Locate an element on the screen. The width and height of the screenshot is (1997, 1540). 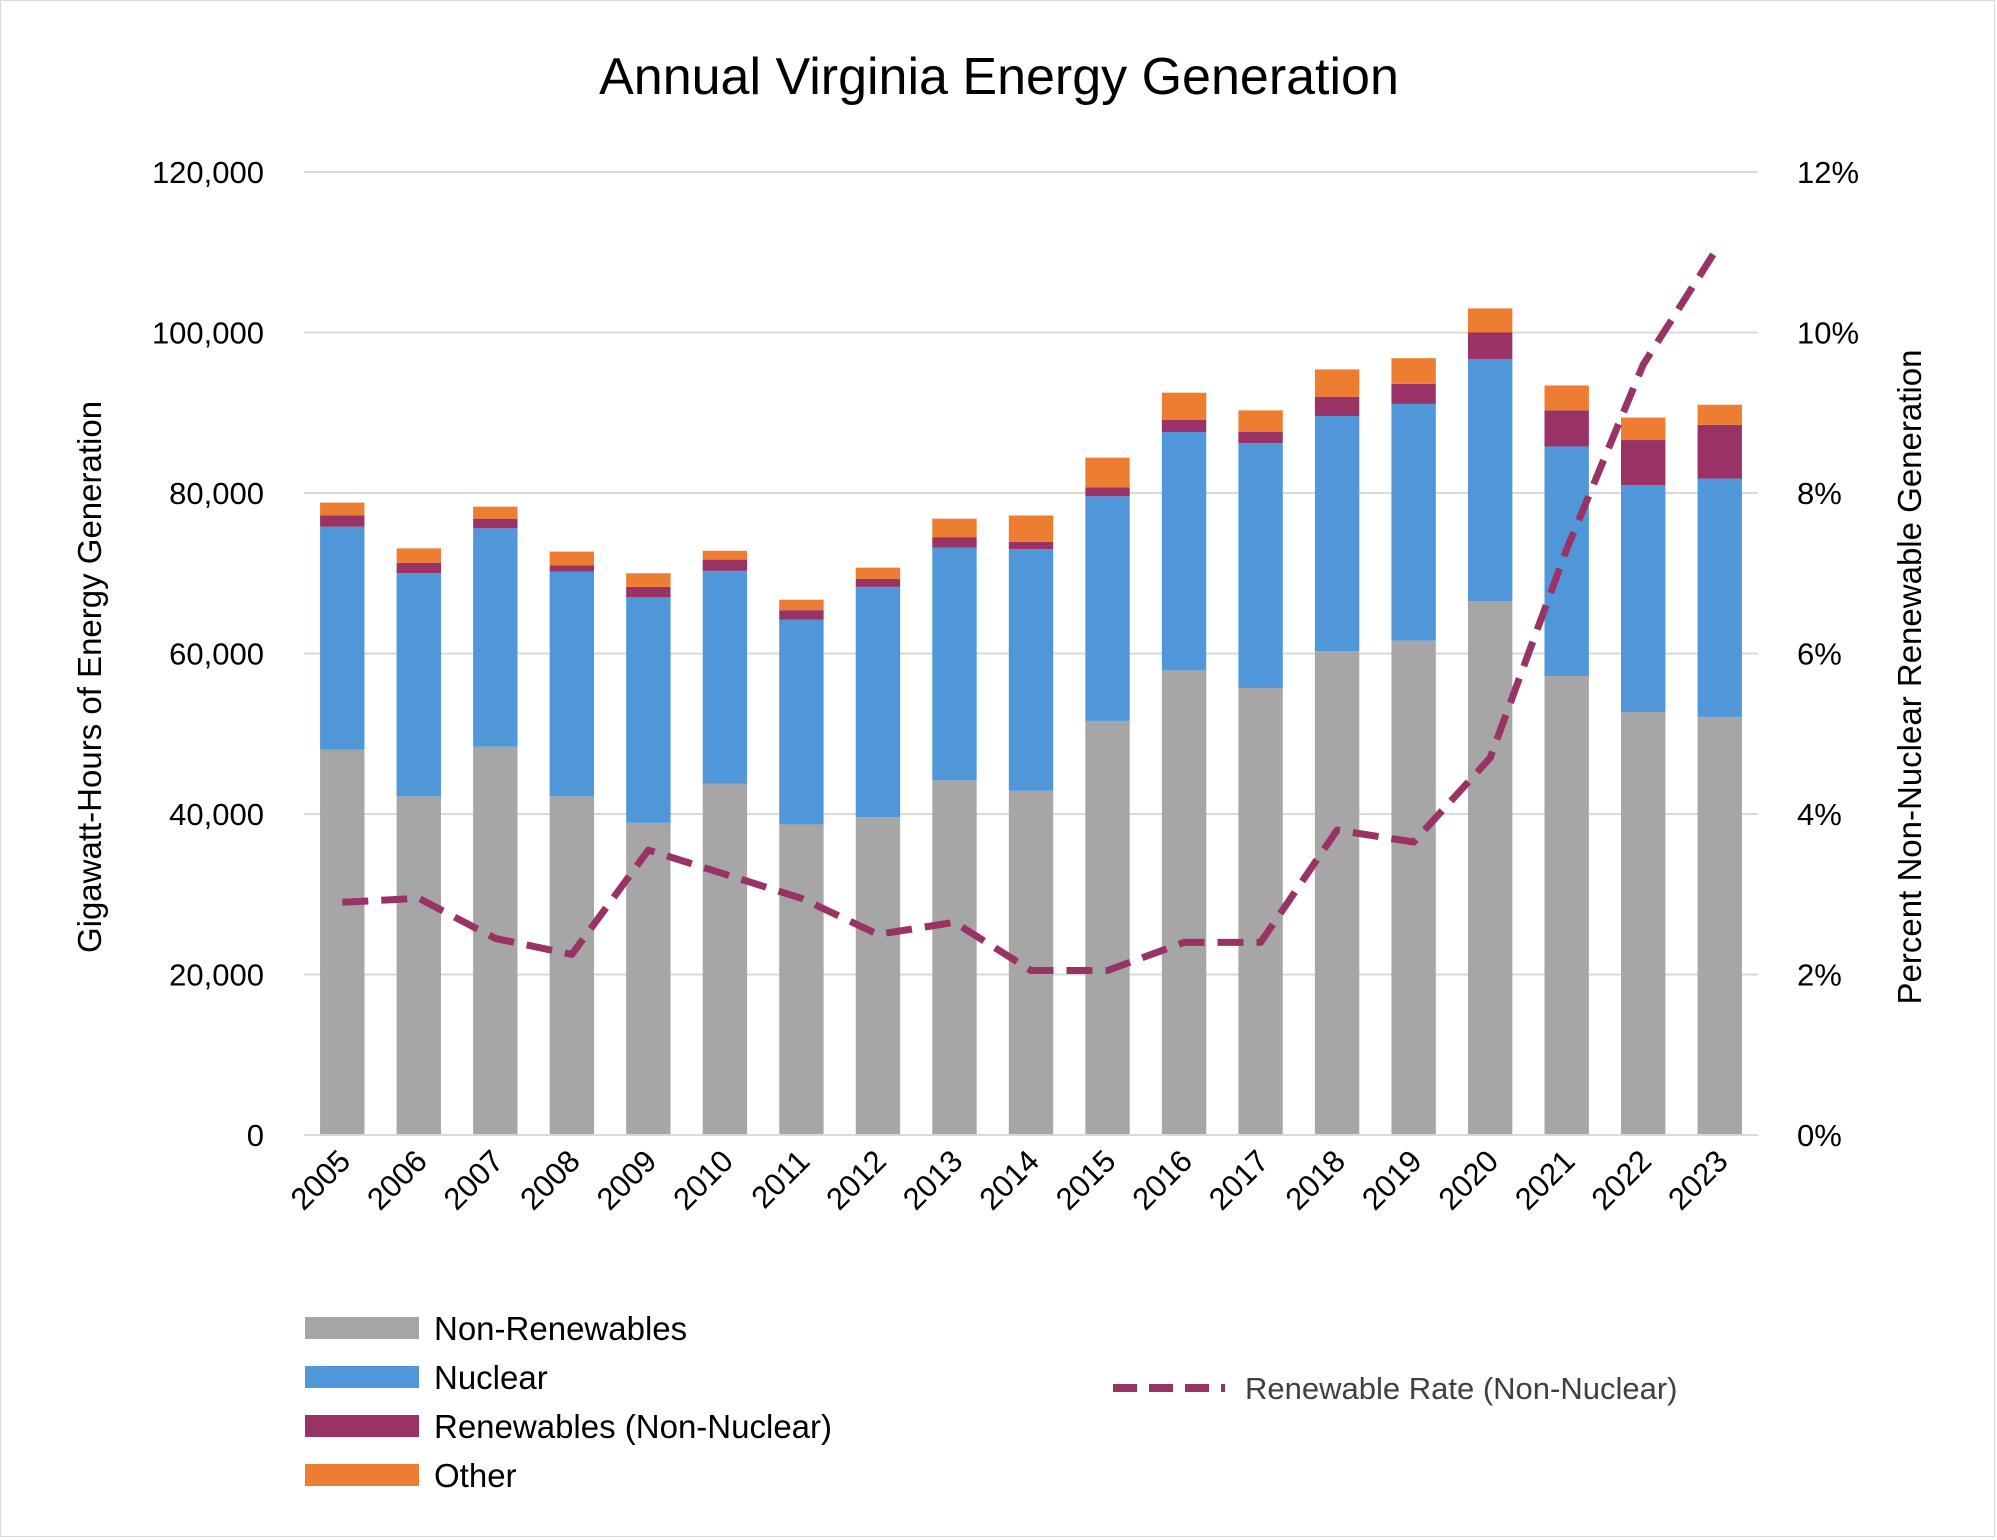
bar-other-2012 is located at coordinates (878, 573).